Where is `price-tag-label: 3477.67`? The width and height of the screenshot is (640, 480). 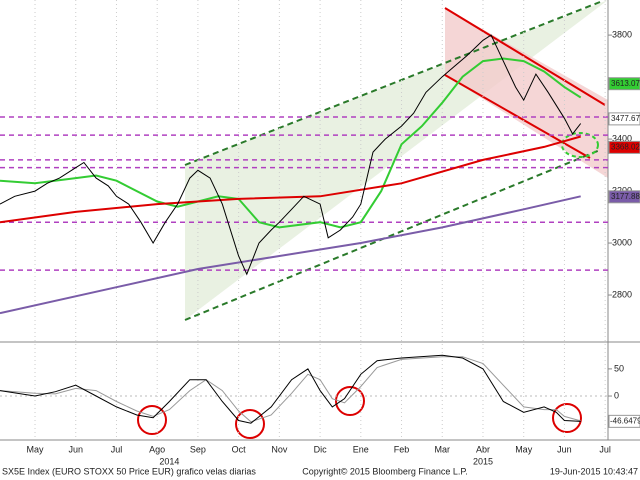 price-tag-label: 3477.67 is located at coordinates (625, 118).